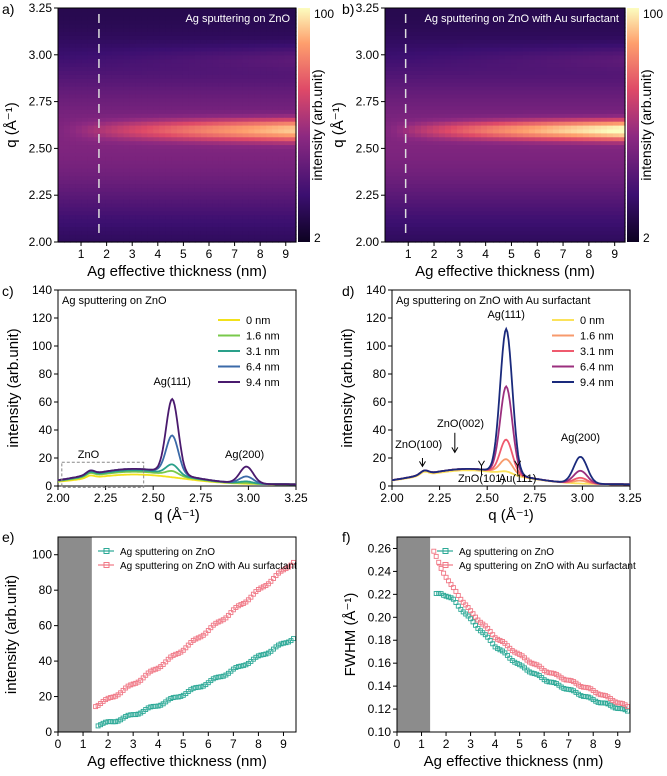 The width and height of the screenshot is (667, 776). I want to click on annotation-arrowhead, so click(518, 463).